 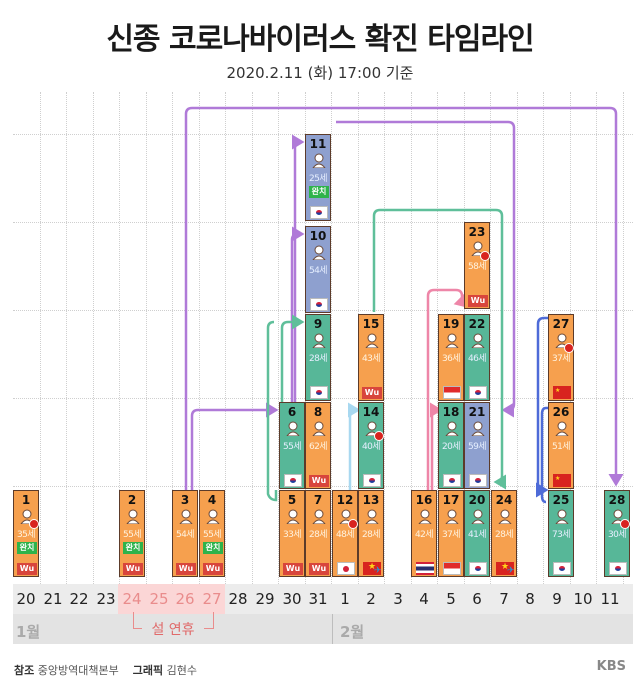 What do you see at coordinates (561, 445) in the screenshot?
I see `case-card-26: 26 51세 ★` at bounding box center [561, 445].